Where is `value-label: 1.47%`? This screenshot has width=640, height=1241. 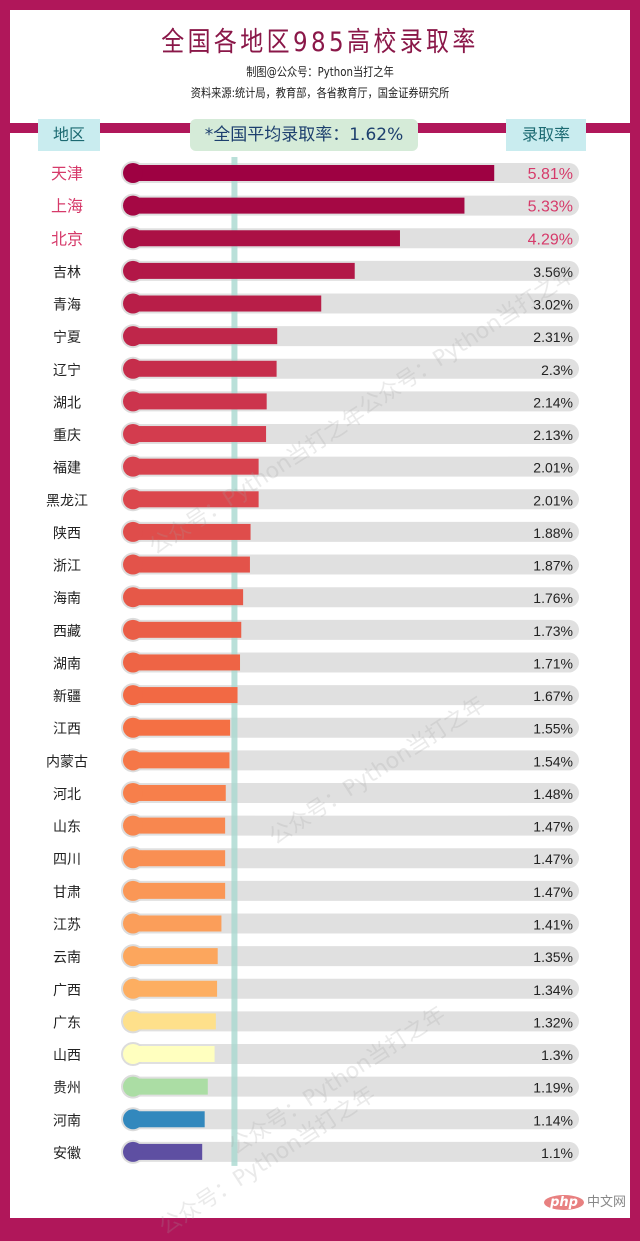 value-label: 1.47% is located at coordinates (553, 859).